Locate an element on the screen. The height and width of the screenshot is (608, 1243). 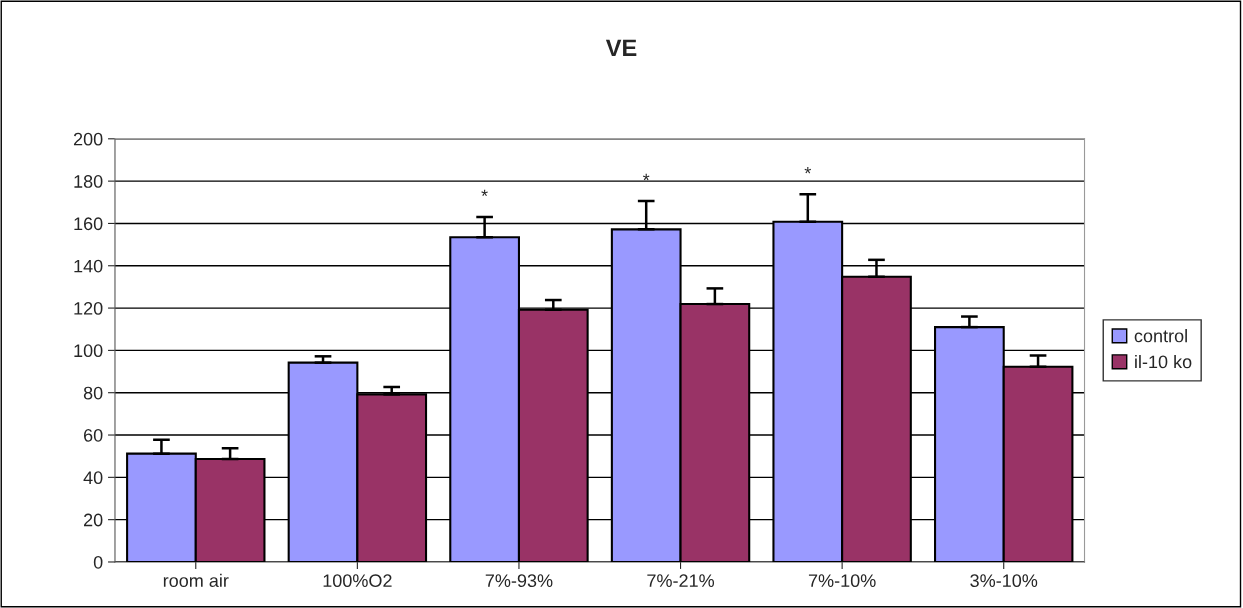
x-tick-label: 7%-21% is located at coordinates (681, 580).